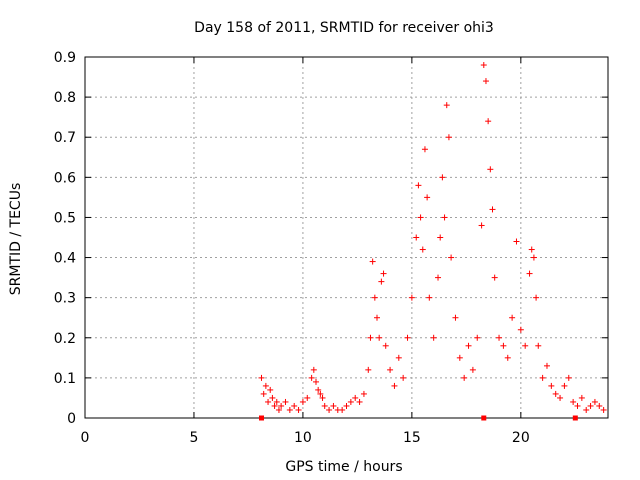 This screenshot has width=640, height=480. I want to click on x-axis-label: GPS time / hours, so click(343, 467).